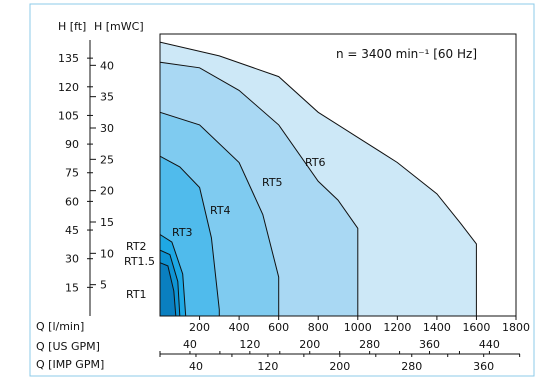  What do you see at coordinates (68, 115) in the screenshot?
I see `y-tick-label-ft: 105` at bounding box center [68, 115].